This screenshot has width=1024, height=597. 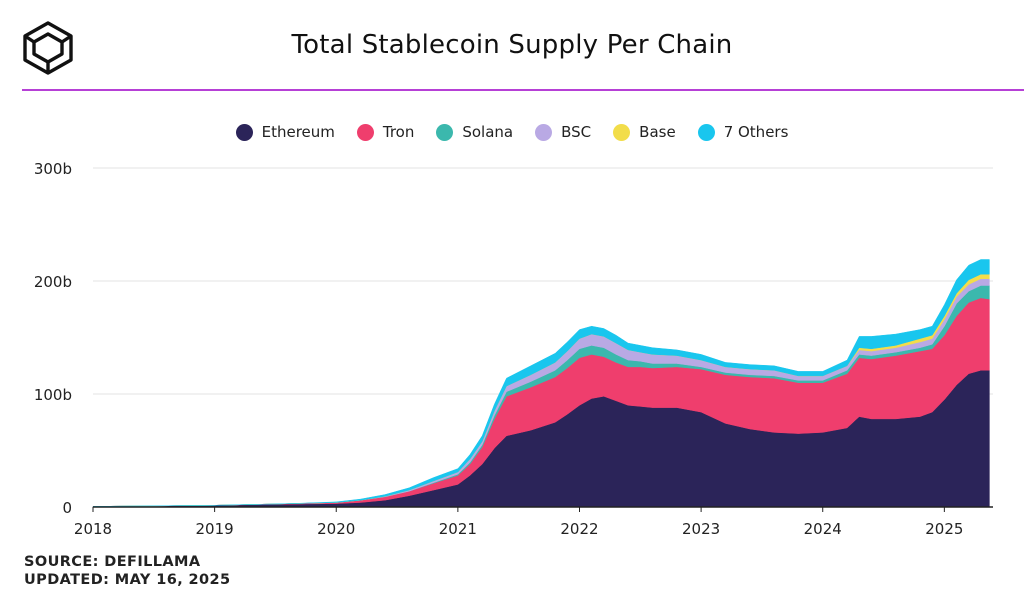 I want to click on x-tick-label: 2022, so click(x=579, y=529).